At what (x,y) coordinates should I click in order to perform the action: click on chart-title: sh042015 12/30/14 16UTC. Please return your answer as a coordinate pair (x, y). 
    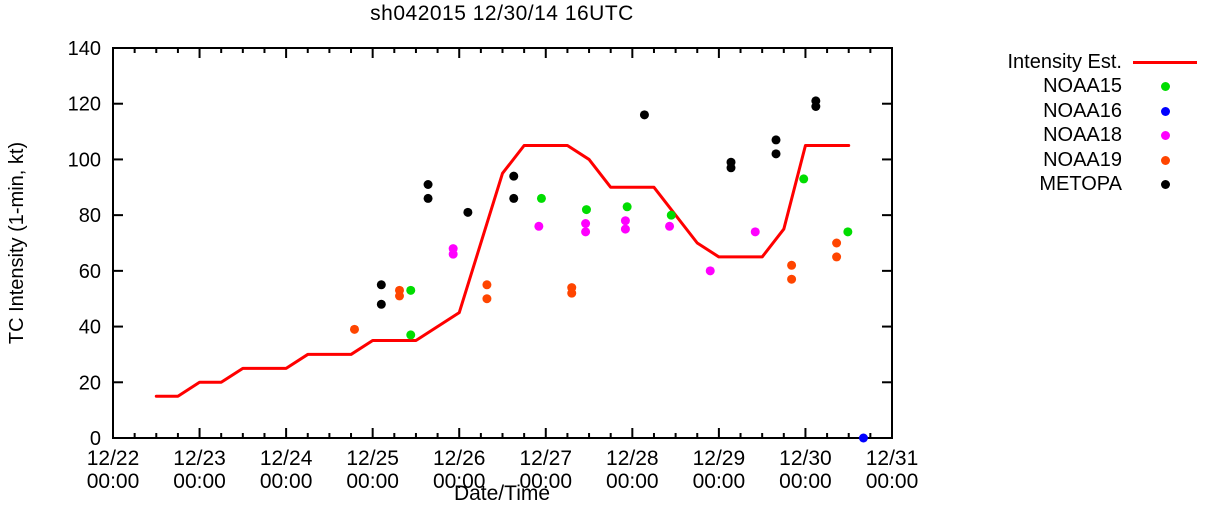
    Looking at the image, I should click on (502, 13).